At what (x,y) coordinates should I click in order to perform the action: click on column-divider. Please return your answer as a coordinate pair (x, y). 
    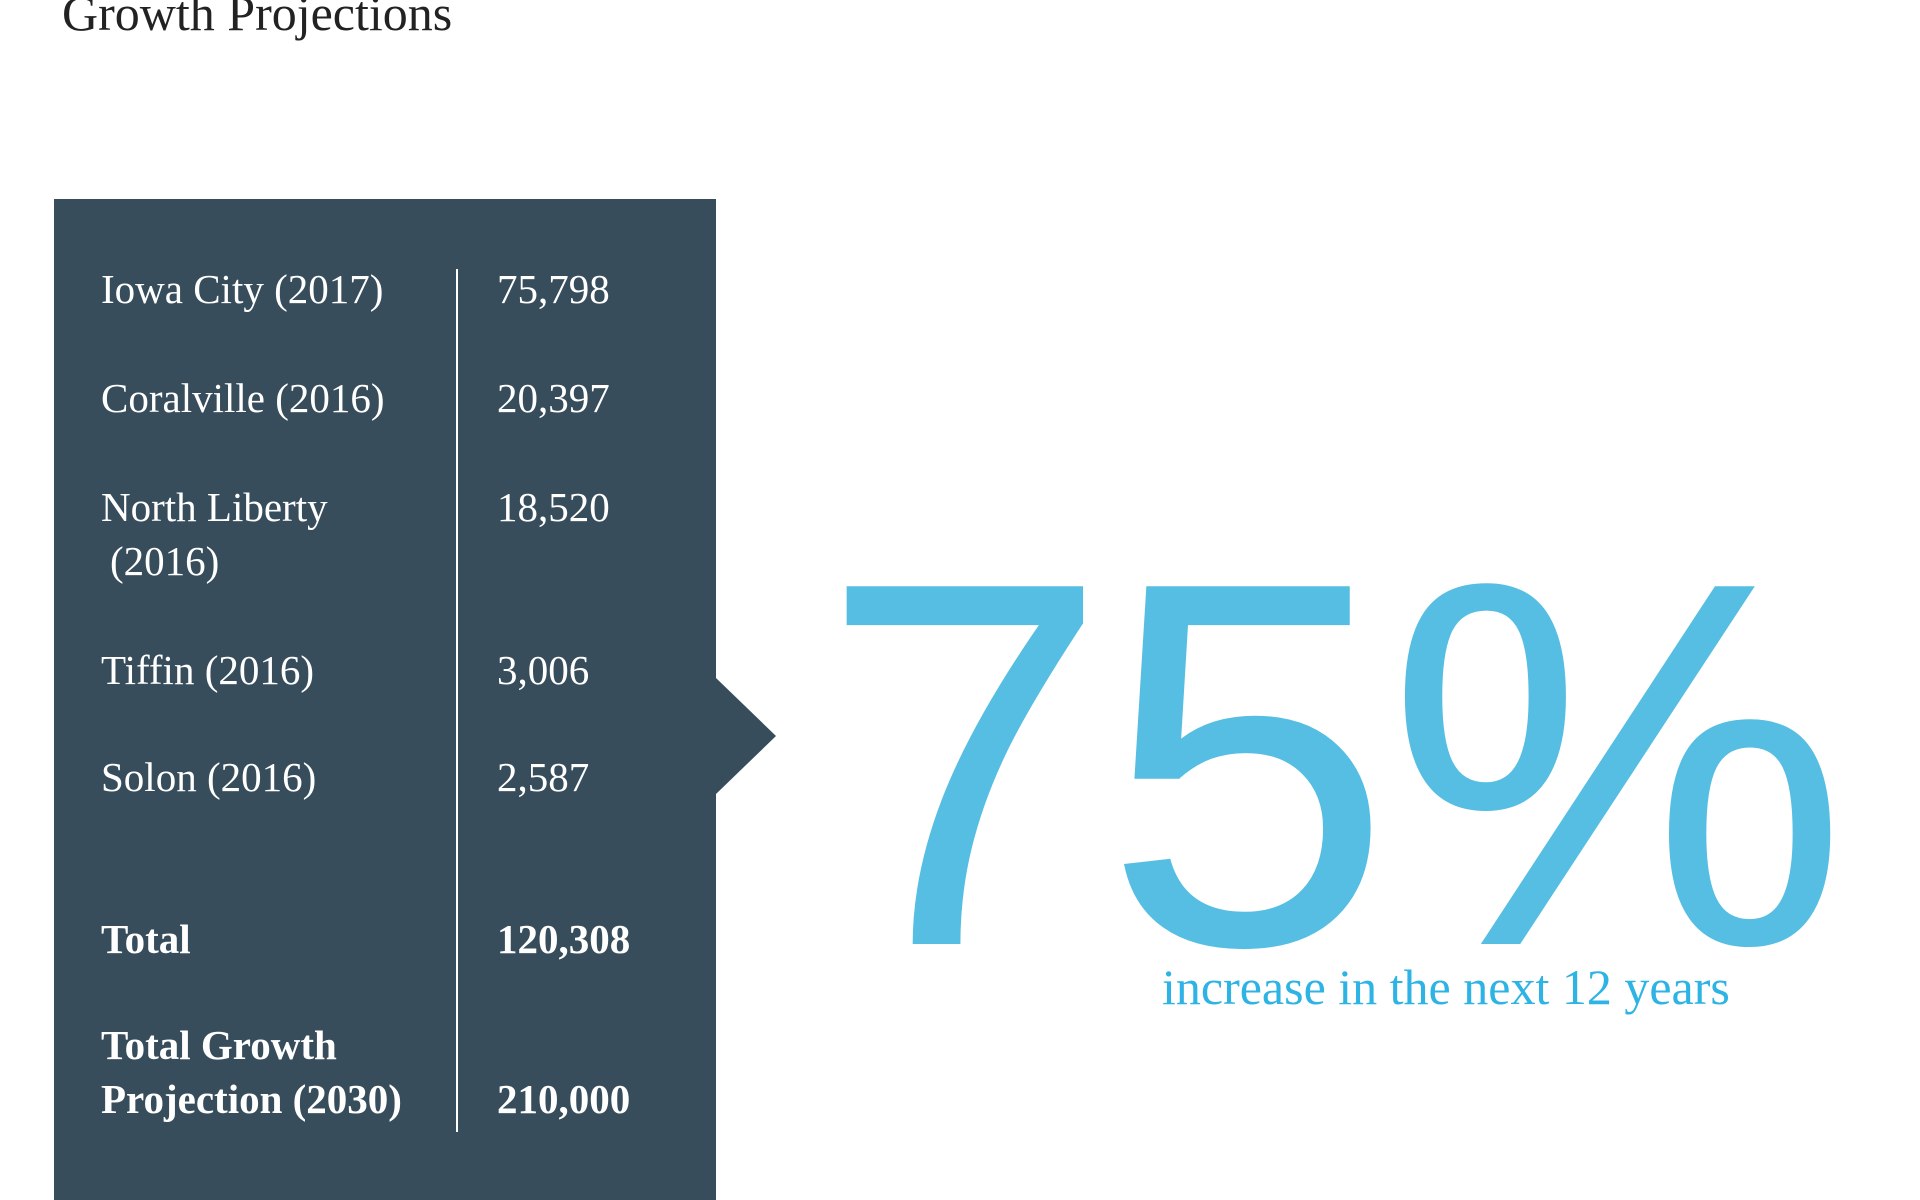
    Looking at the image, I should click on (457, 700).